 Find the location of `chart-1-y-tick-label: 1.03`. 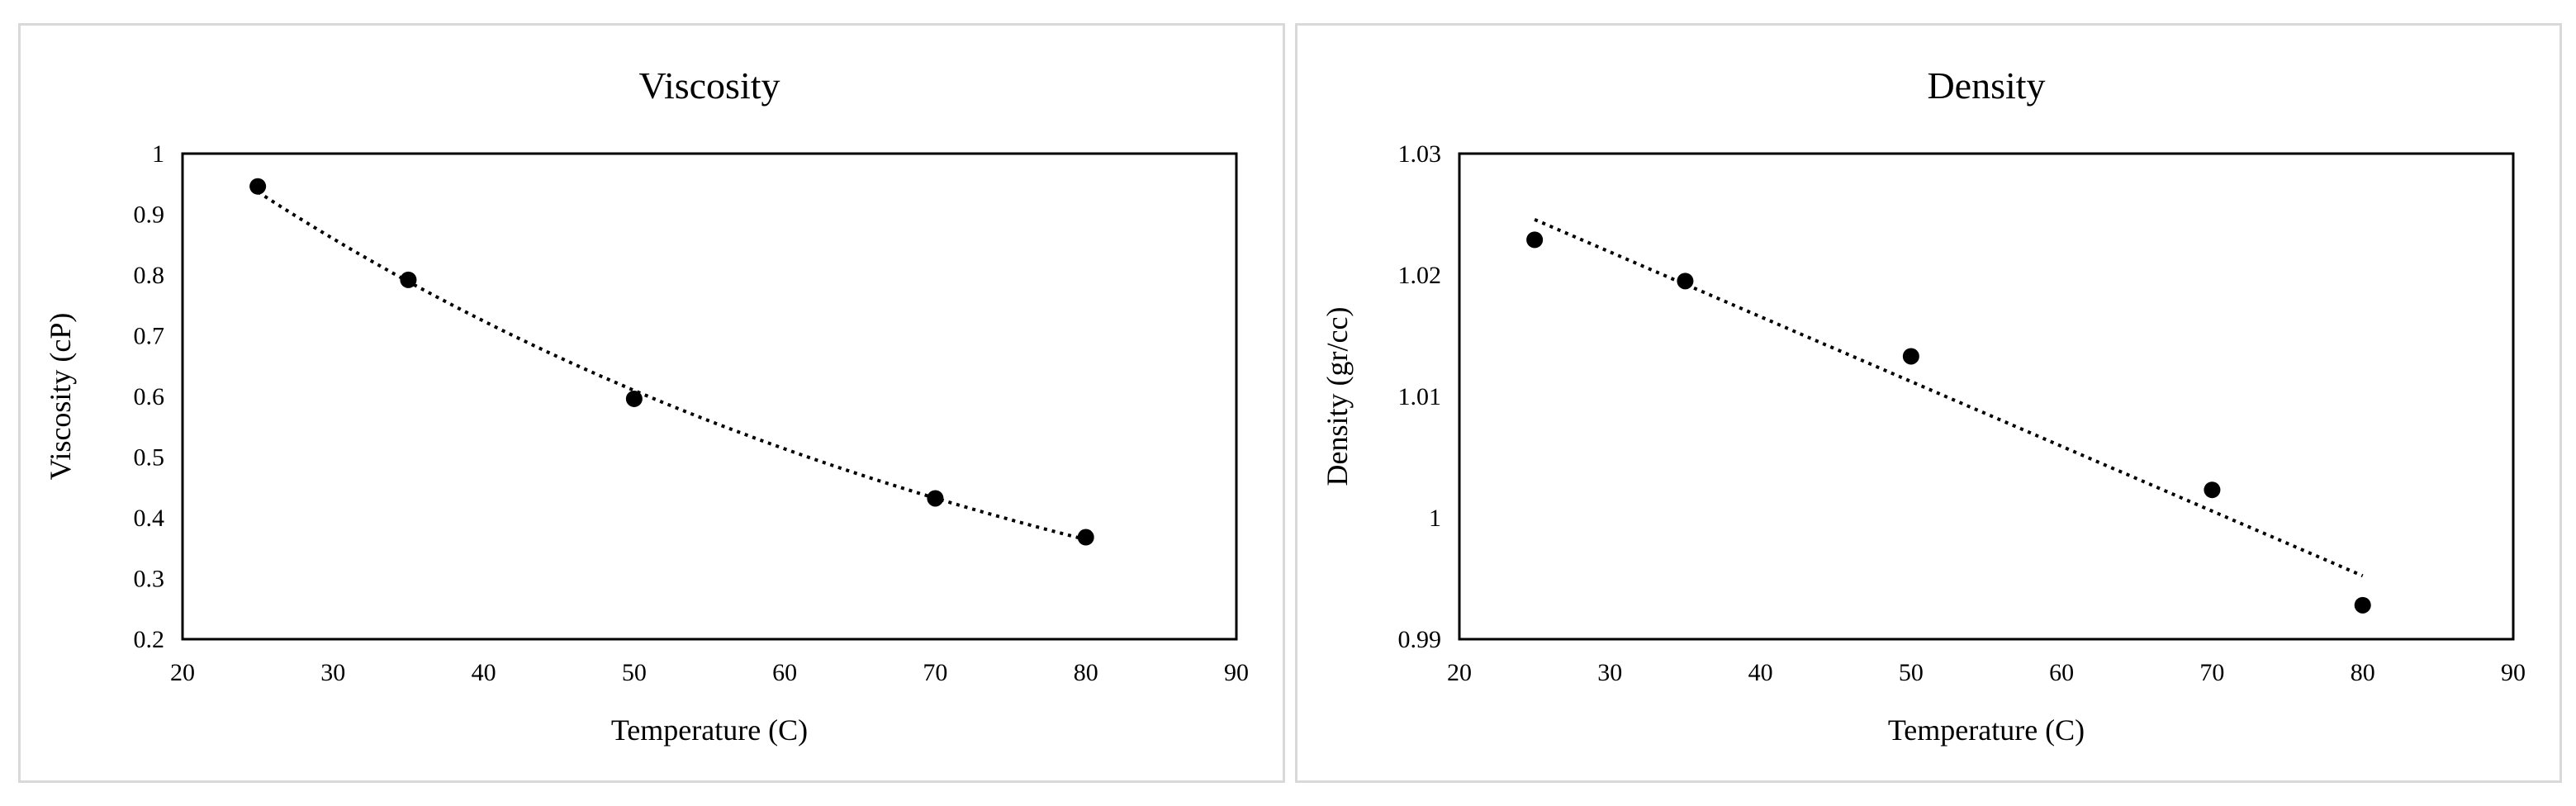

chart-1-y-tick-label: 1.03 is located at coordinates (1420, 154).